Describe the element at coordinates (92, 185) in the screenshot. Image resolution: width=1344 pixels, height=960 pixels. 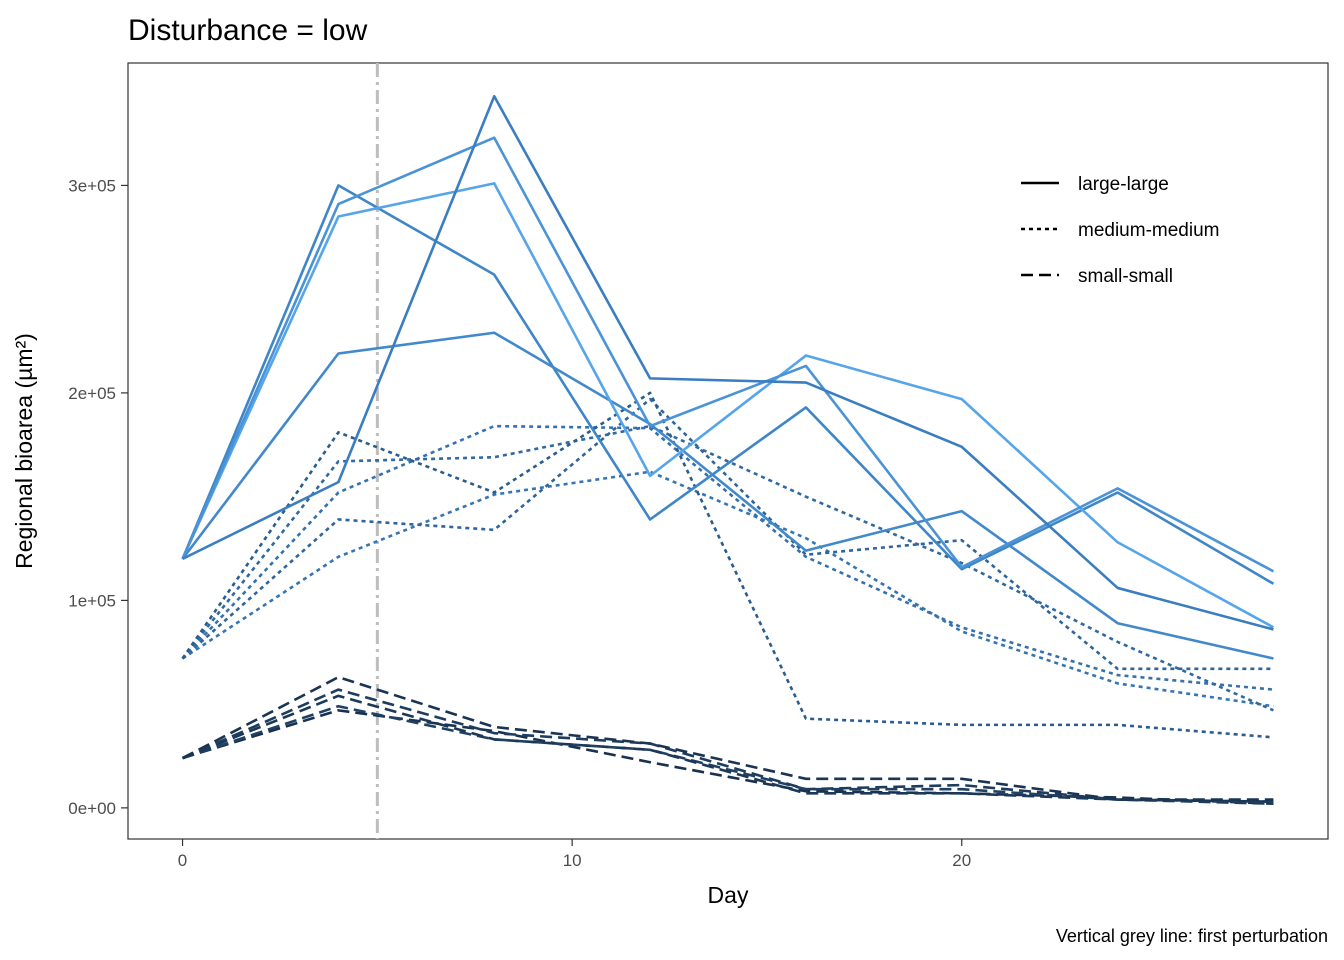
I see `y-tick-label: 3e+05` at that location.